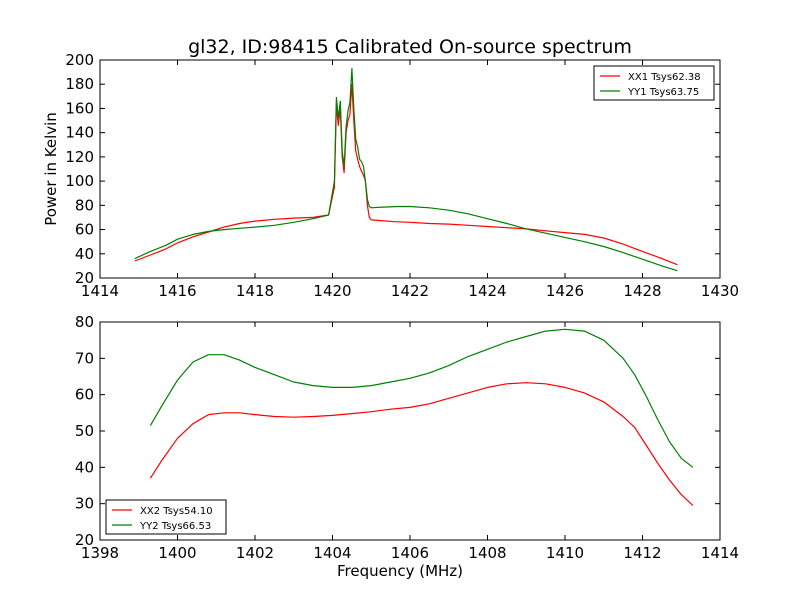 The image size is (800, 600). What do you see at coordinates (100, 553) in the screenshot?
I see `x-tick-label: 1398` at bounding box center [100, 553].